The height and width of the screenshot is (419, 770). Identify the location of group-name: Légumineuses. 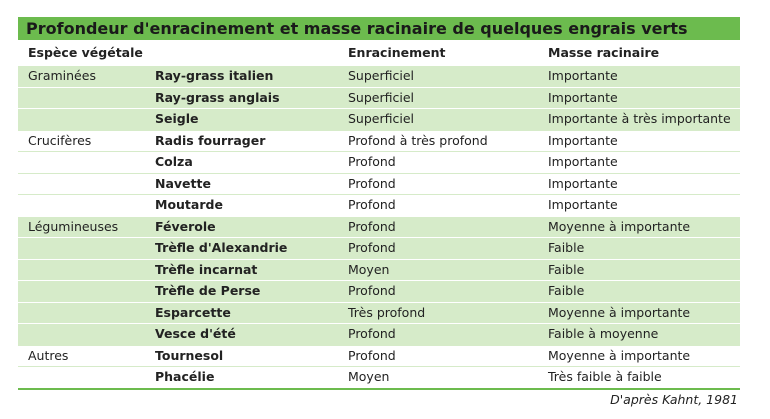
(73, 226).